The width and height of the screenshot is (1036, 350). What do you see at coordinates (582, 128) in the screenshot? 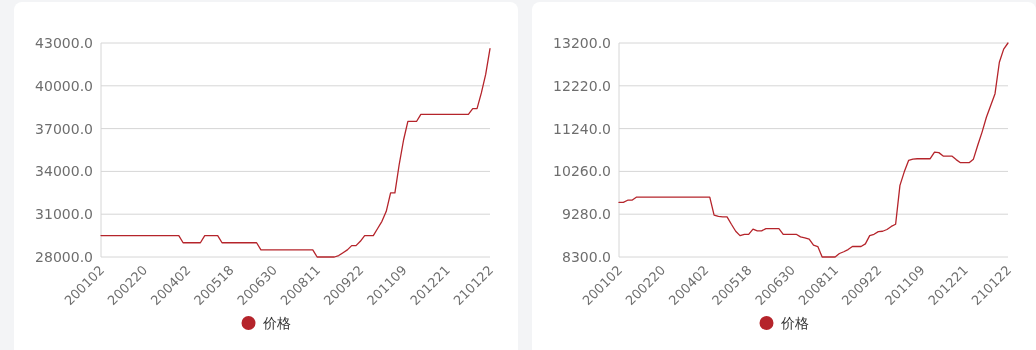
I see `y-tick-label: 11240.0` at bounding box center [582, 128].